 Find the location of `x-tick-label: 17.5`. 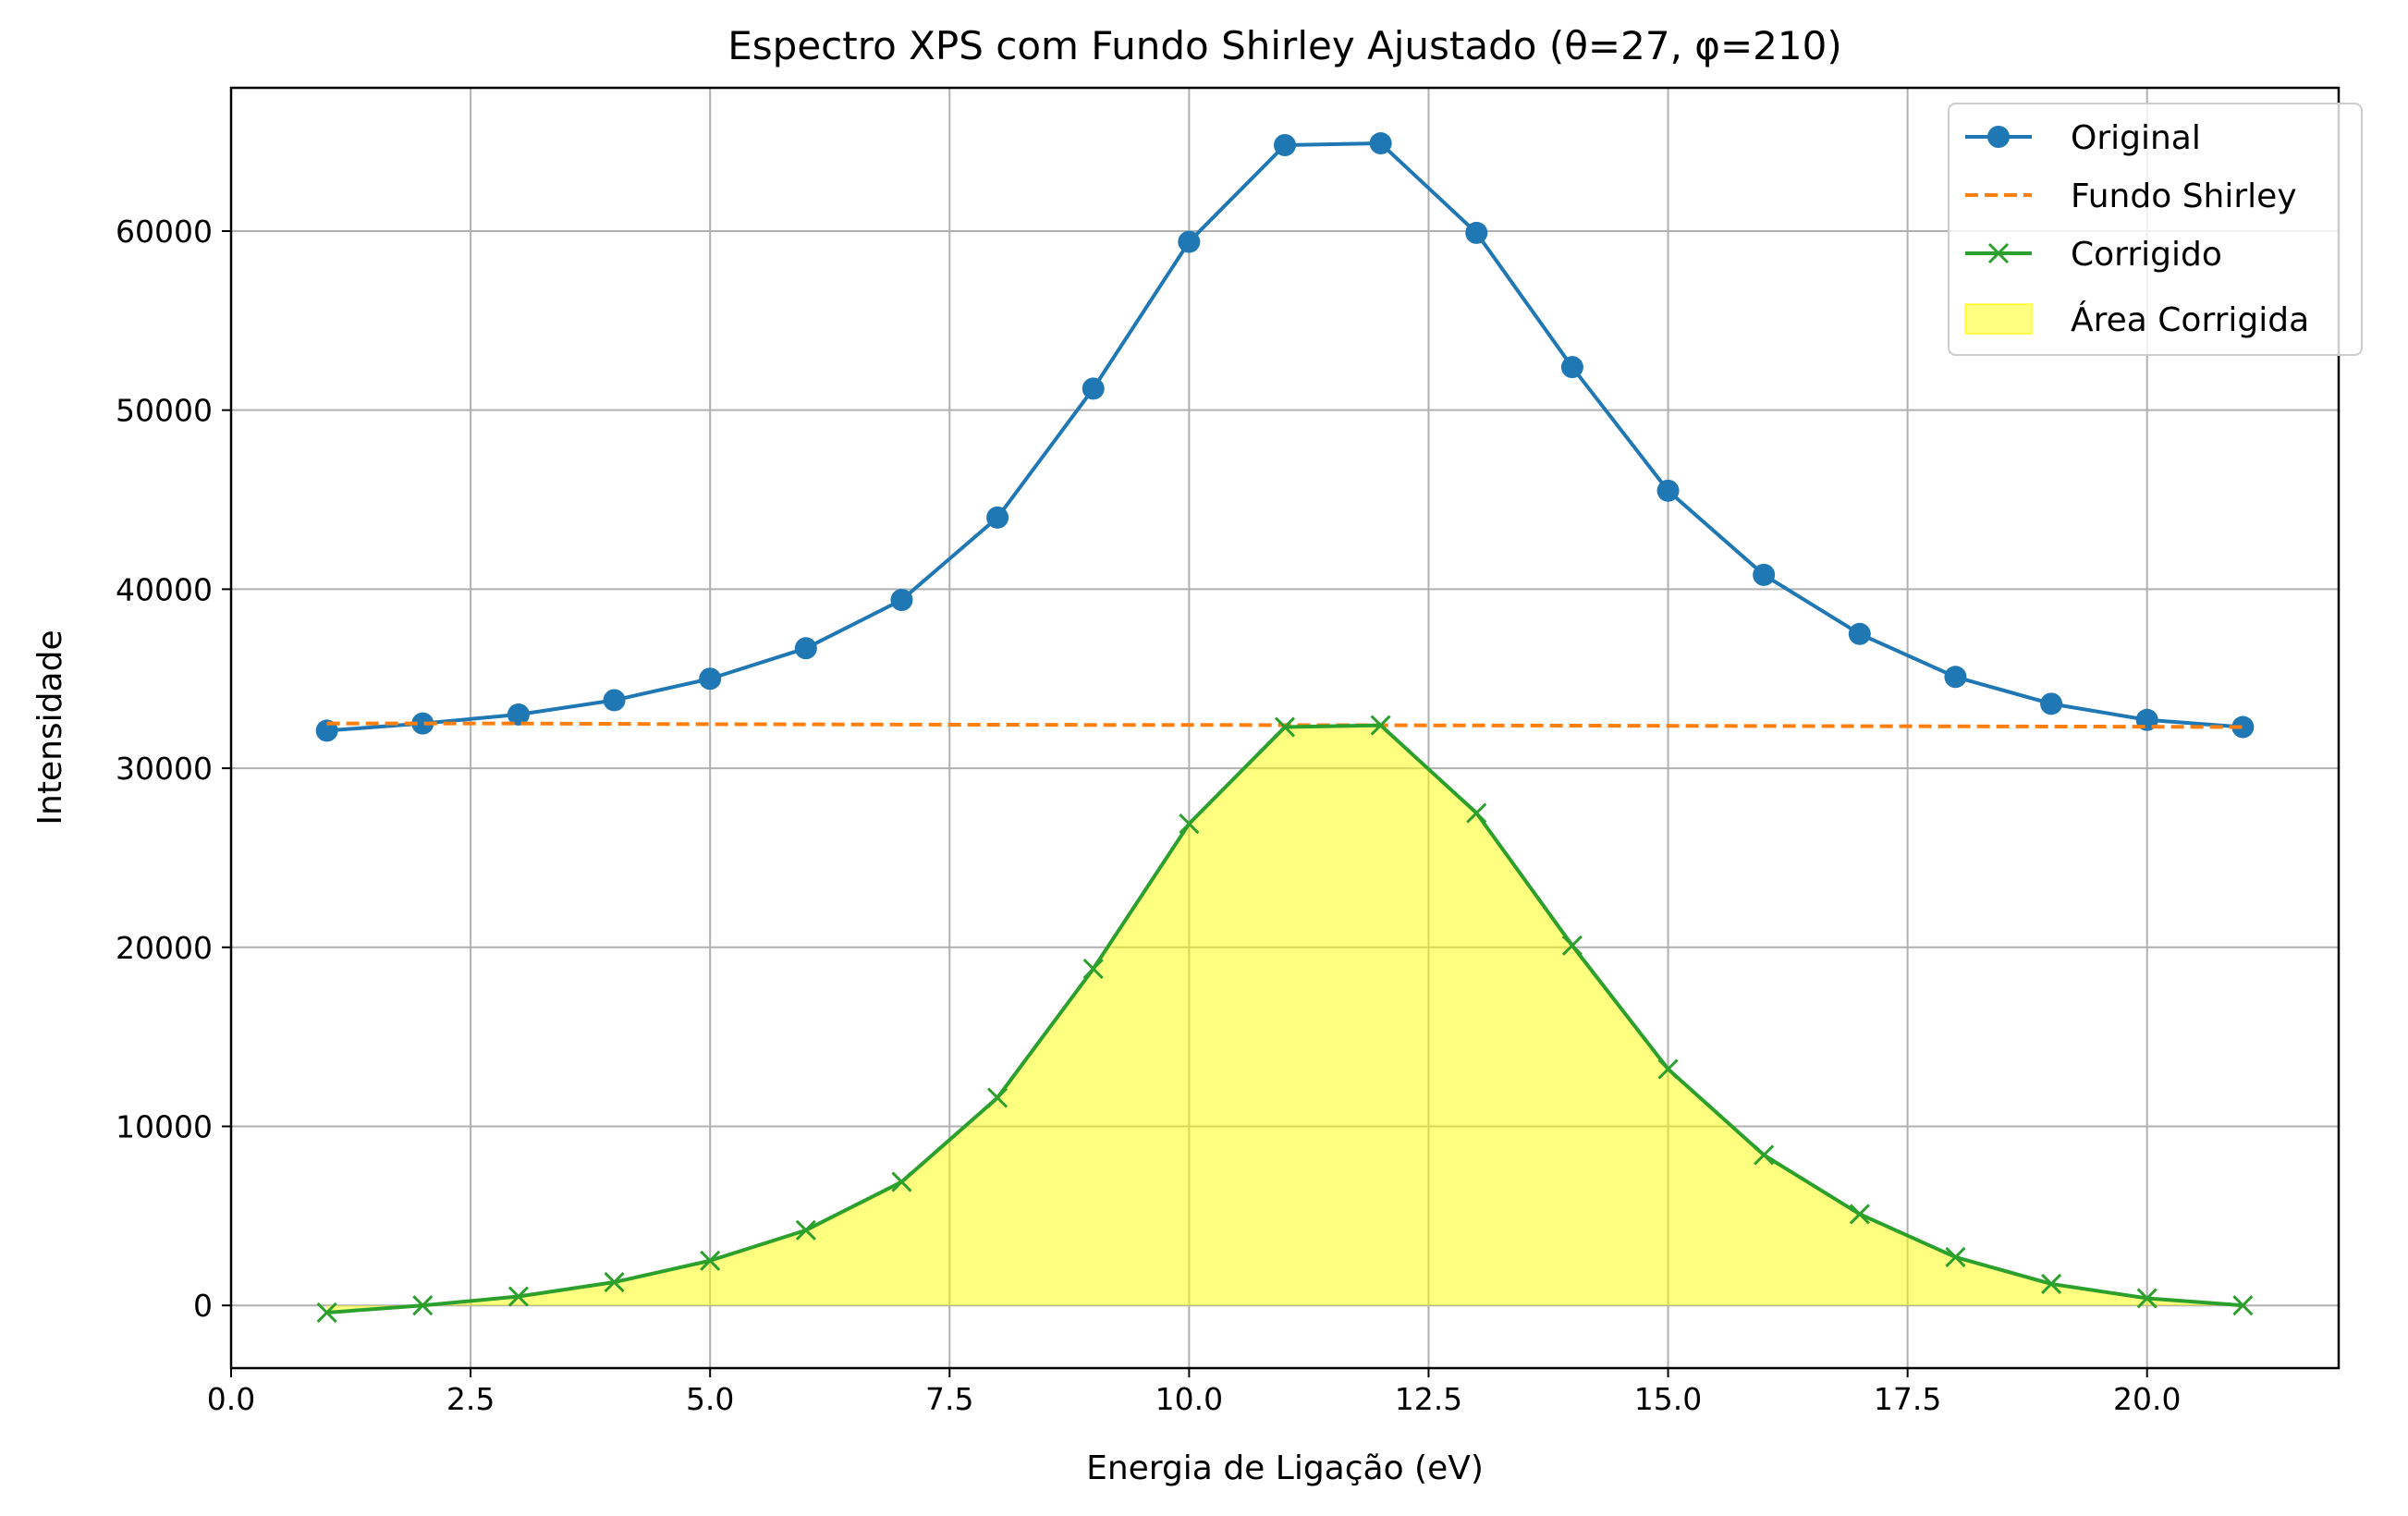

x-tick-label: 17.5 is located at coordinates (1908, 1399).